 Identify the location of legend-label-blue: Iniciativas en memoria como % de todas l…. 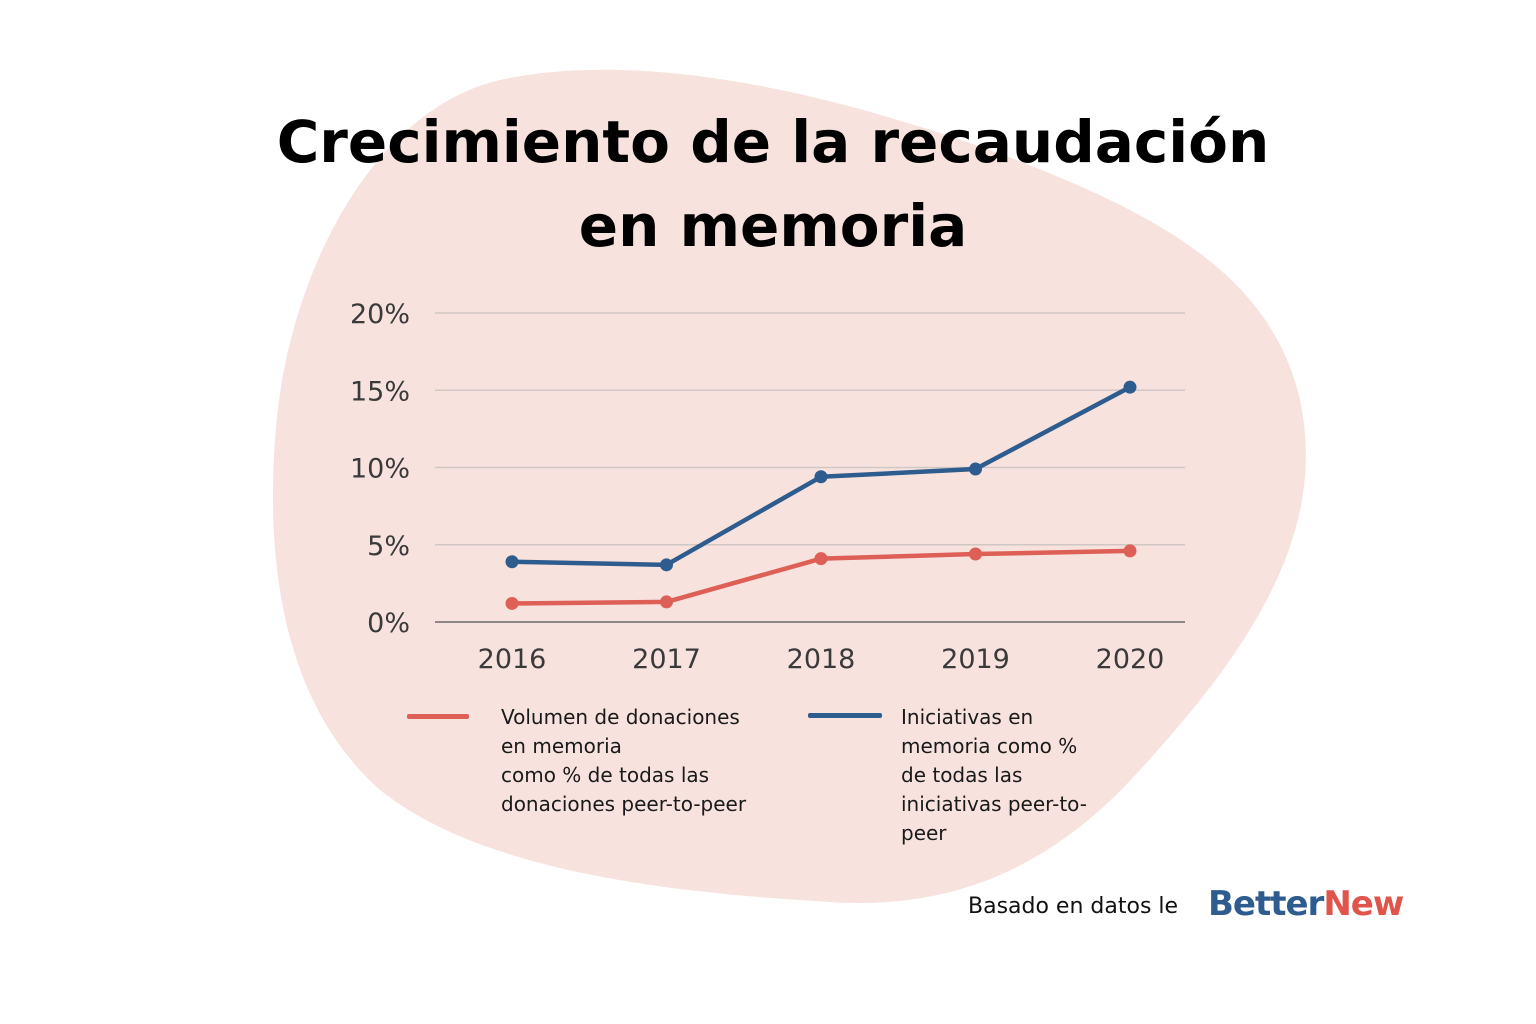
(994, 775).